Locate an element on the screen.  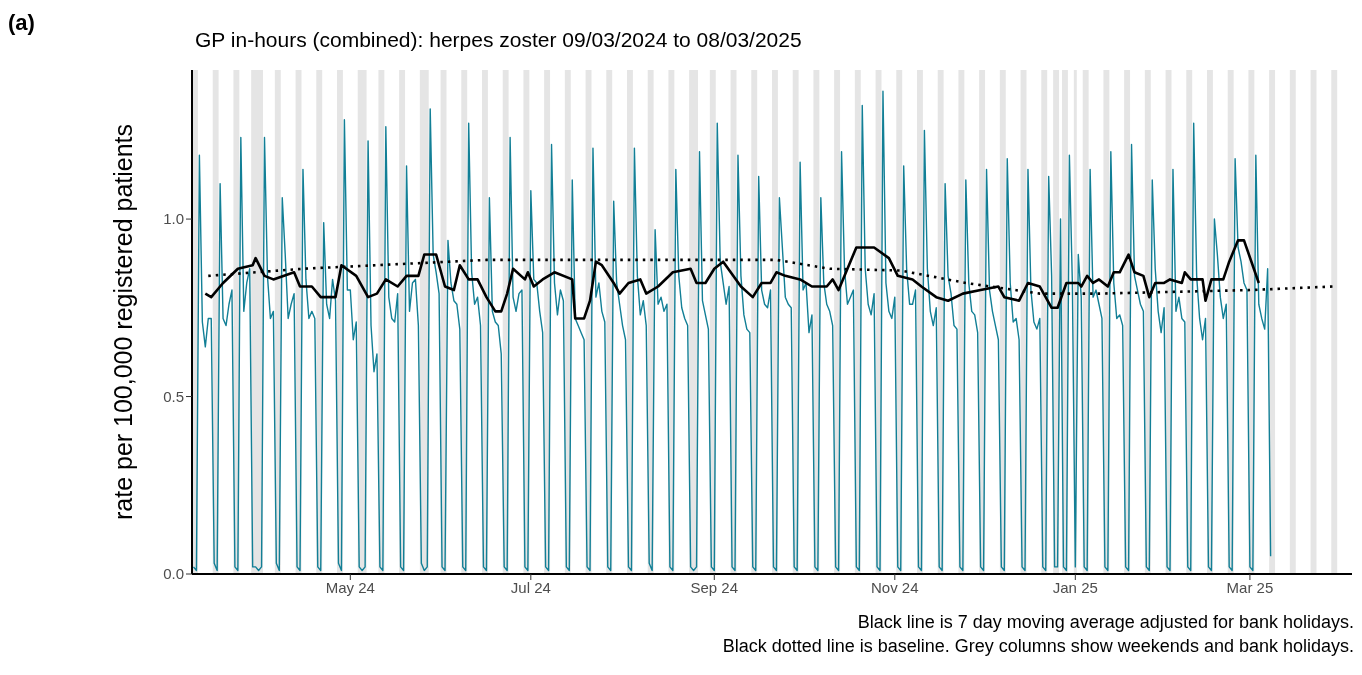
y-tick-label: 0.0 is located at coordinates (173, 574).